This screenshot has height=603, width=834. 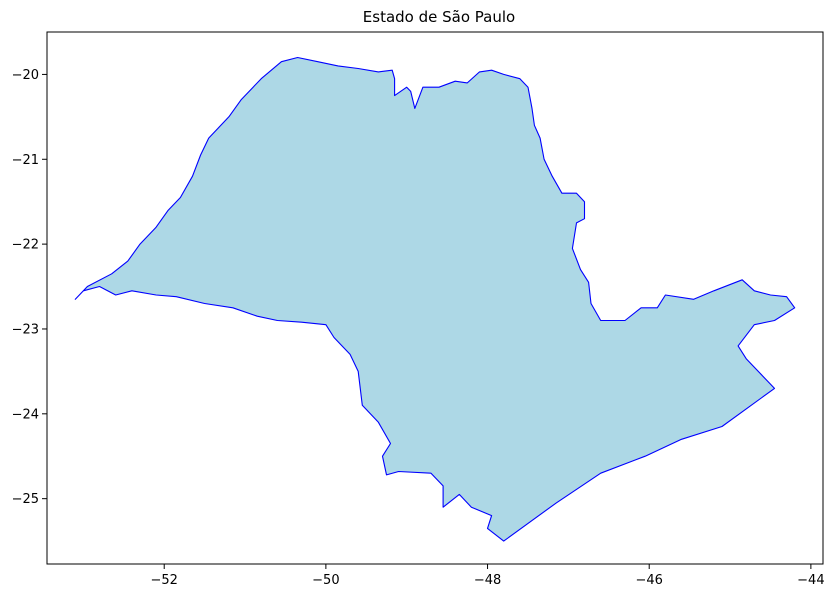 I want to click on y-tick-label: −21, so click(x=25, y=160).